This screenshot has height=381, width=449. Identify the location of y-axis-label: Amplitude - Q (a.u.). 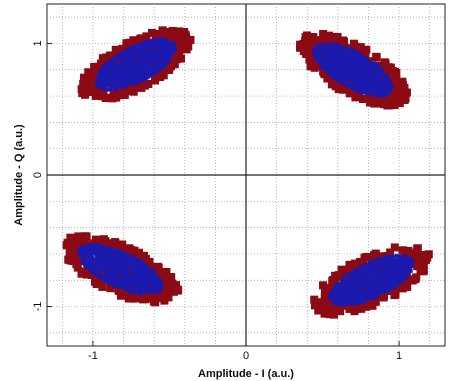
(19, 175).